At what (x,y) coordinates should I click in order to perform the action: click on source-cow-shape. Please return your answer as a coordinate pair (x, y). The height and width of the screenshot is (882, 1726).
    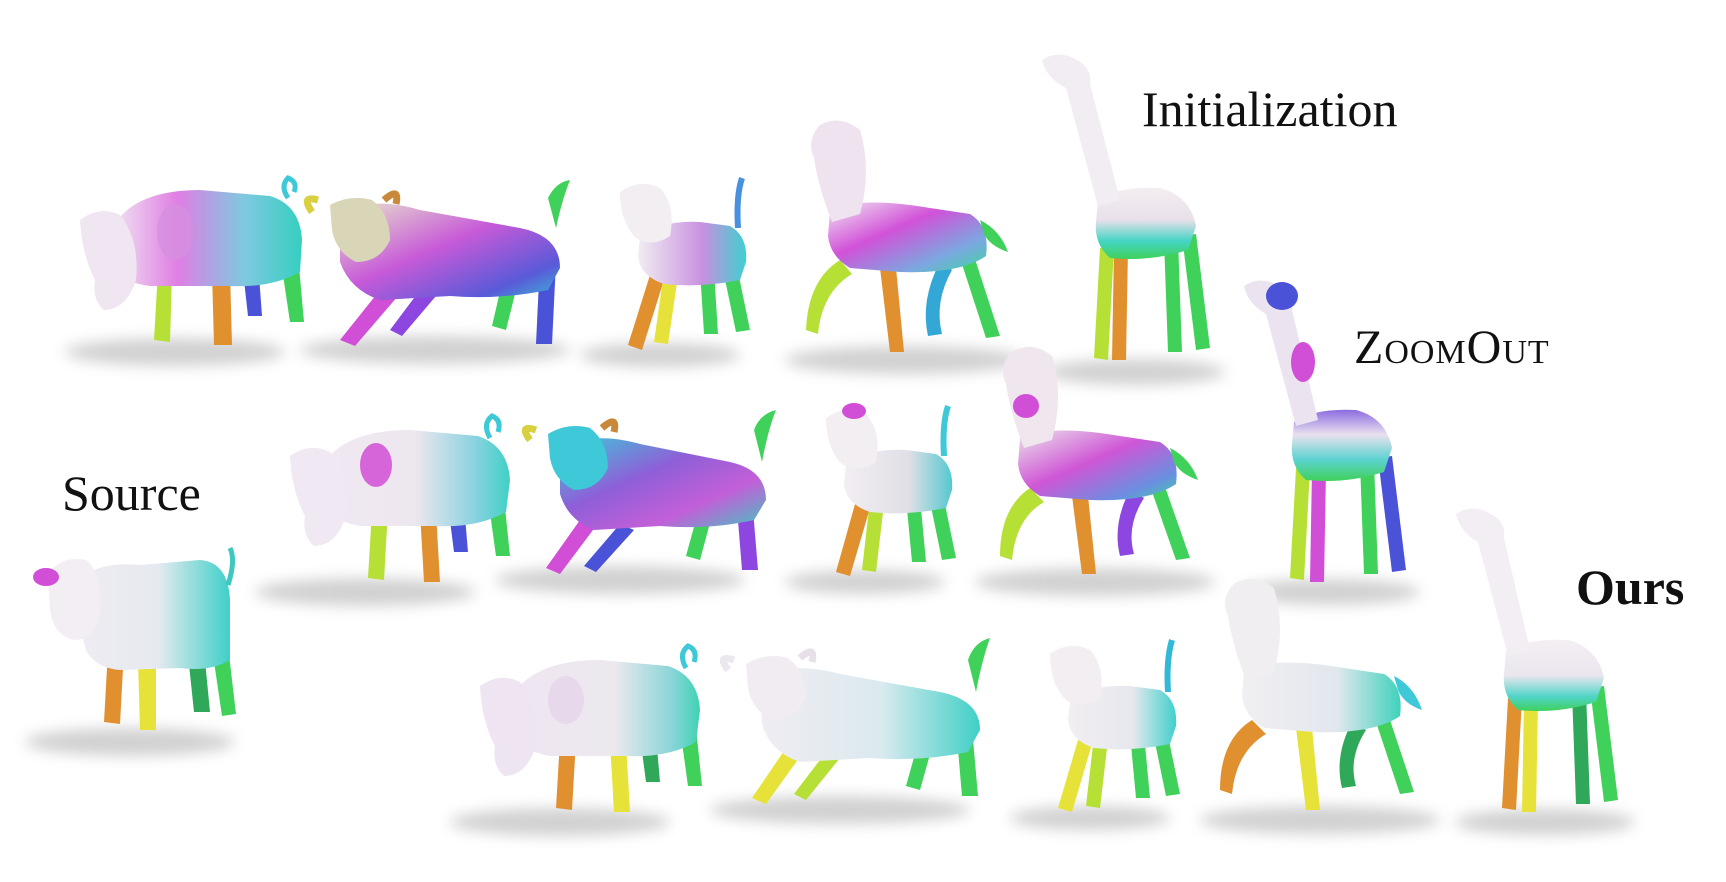
    Looking at the image, I should click on (130, 651).